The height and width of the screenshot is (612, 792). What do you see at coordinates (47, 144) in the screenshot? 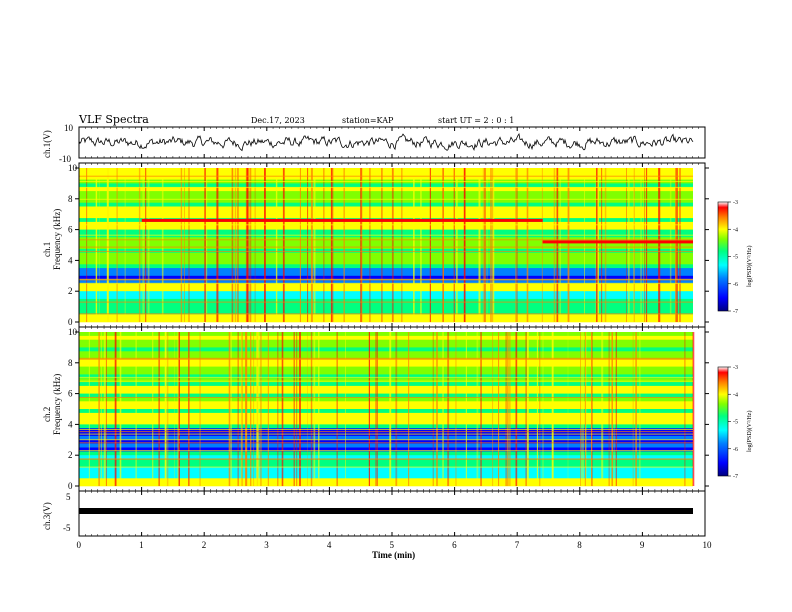
I see `ch1-ylabel: ch.1(V)` at bounding box center [47, 144].